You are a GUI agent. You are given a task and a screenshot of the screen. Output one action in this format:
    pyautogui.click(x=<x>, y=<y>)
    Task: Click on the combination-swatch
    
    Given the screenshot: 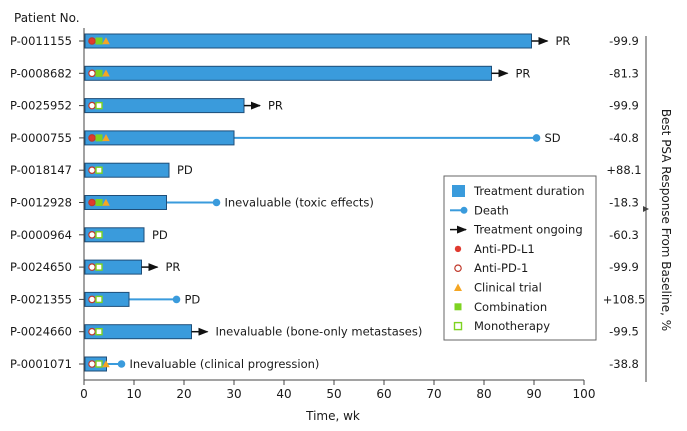 What is the action you would take?
    pyautogui.click(x=458, y=307)
    